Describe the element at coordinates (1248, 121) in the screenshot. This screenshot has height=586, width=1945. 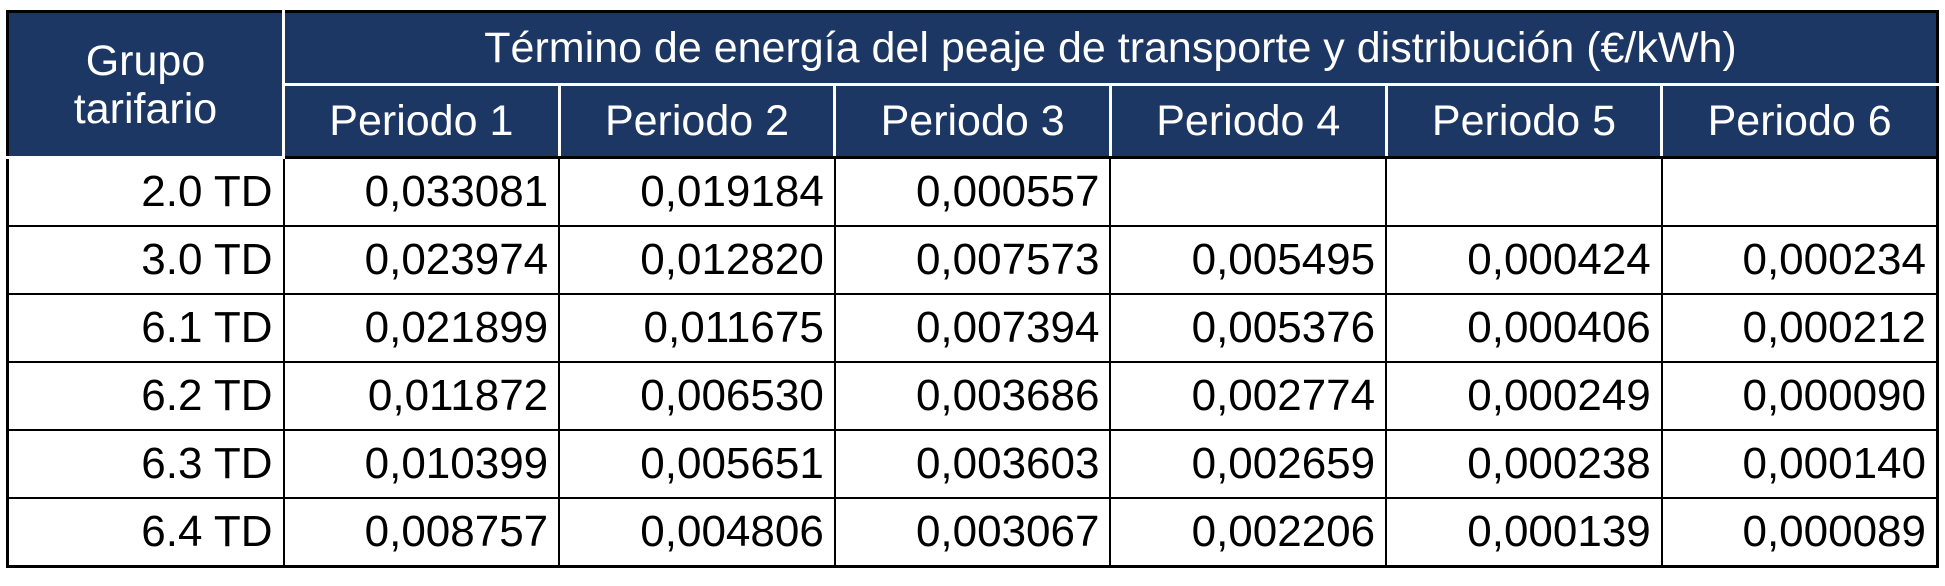
I see `period-header: Periodo 4` at that location.